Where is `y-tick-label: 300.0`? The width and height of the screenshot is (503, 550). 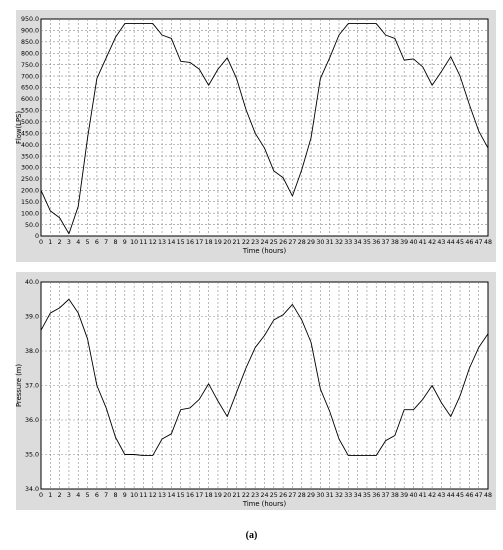
y-tick-label: 300.0 is located at coordinates (30, 168).